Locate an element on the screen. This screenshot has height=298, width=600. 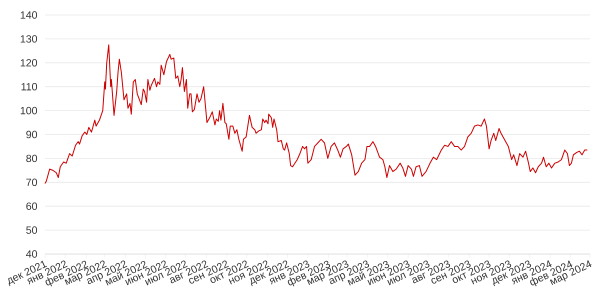
y-tick-label: 100 is located at coordinates (29, 110).